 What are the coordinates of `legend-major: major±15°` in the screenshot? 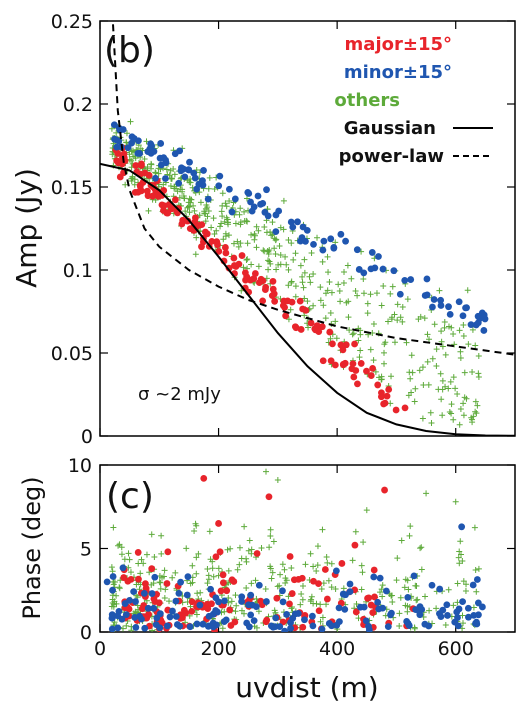 It's located at (398, 44).